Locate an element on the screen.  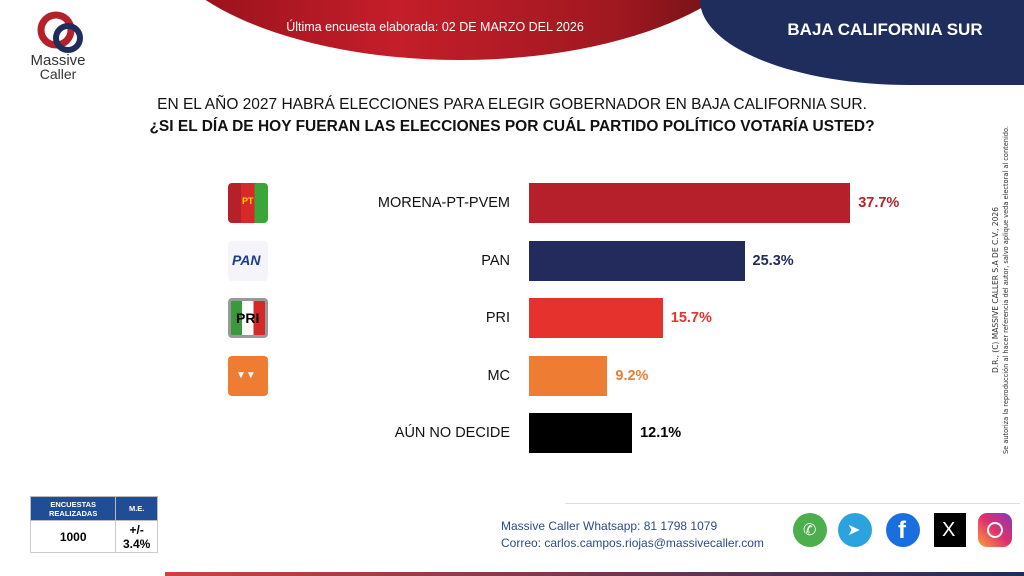
logo-text-1: Massive is located at coordinates (58, 60).